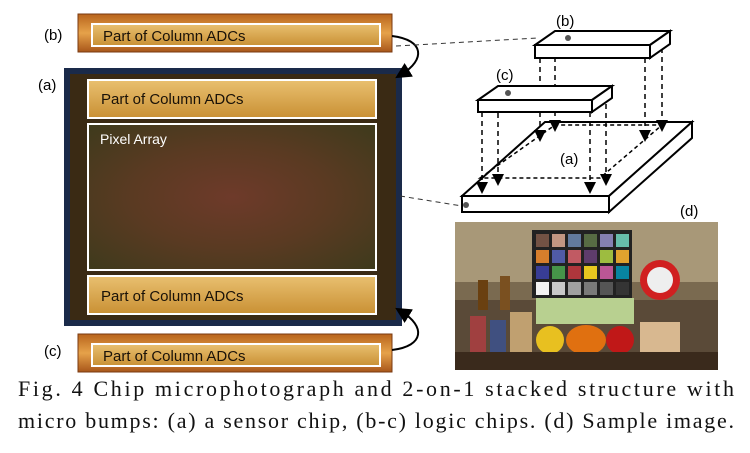  I want to click on stack-diagram, so click(577, 122).